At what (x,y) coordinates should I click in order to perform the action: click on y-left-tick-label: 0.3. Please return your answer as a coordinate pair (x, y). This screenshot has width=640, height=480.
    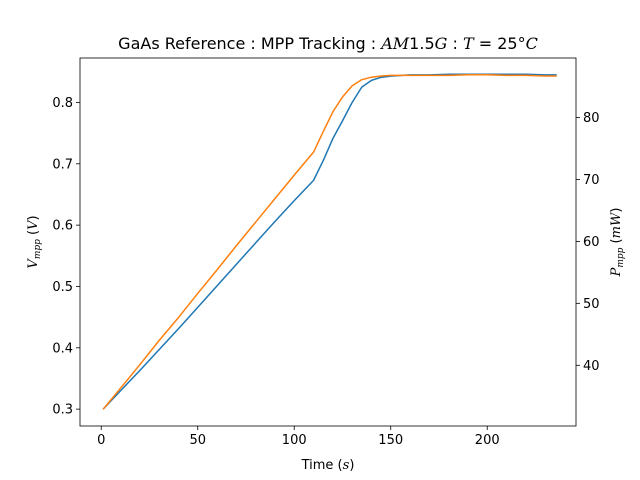
    Looking at the image, I should click on (62, 410).